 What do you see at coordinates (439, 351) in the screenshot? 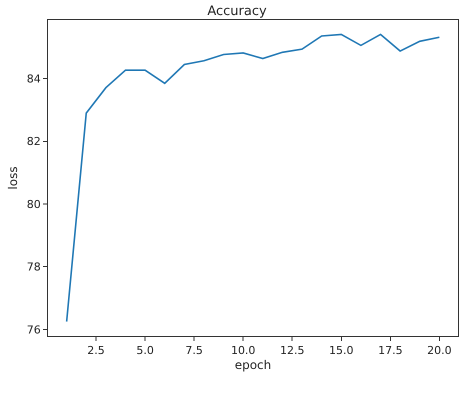
I see `x-tick-label: 20.0` at bounding box center [439, 351].